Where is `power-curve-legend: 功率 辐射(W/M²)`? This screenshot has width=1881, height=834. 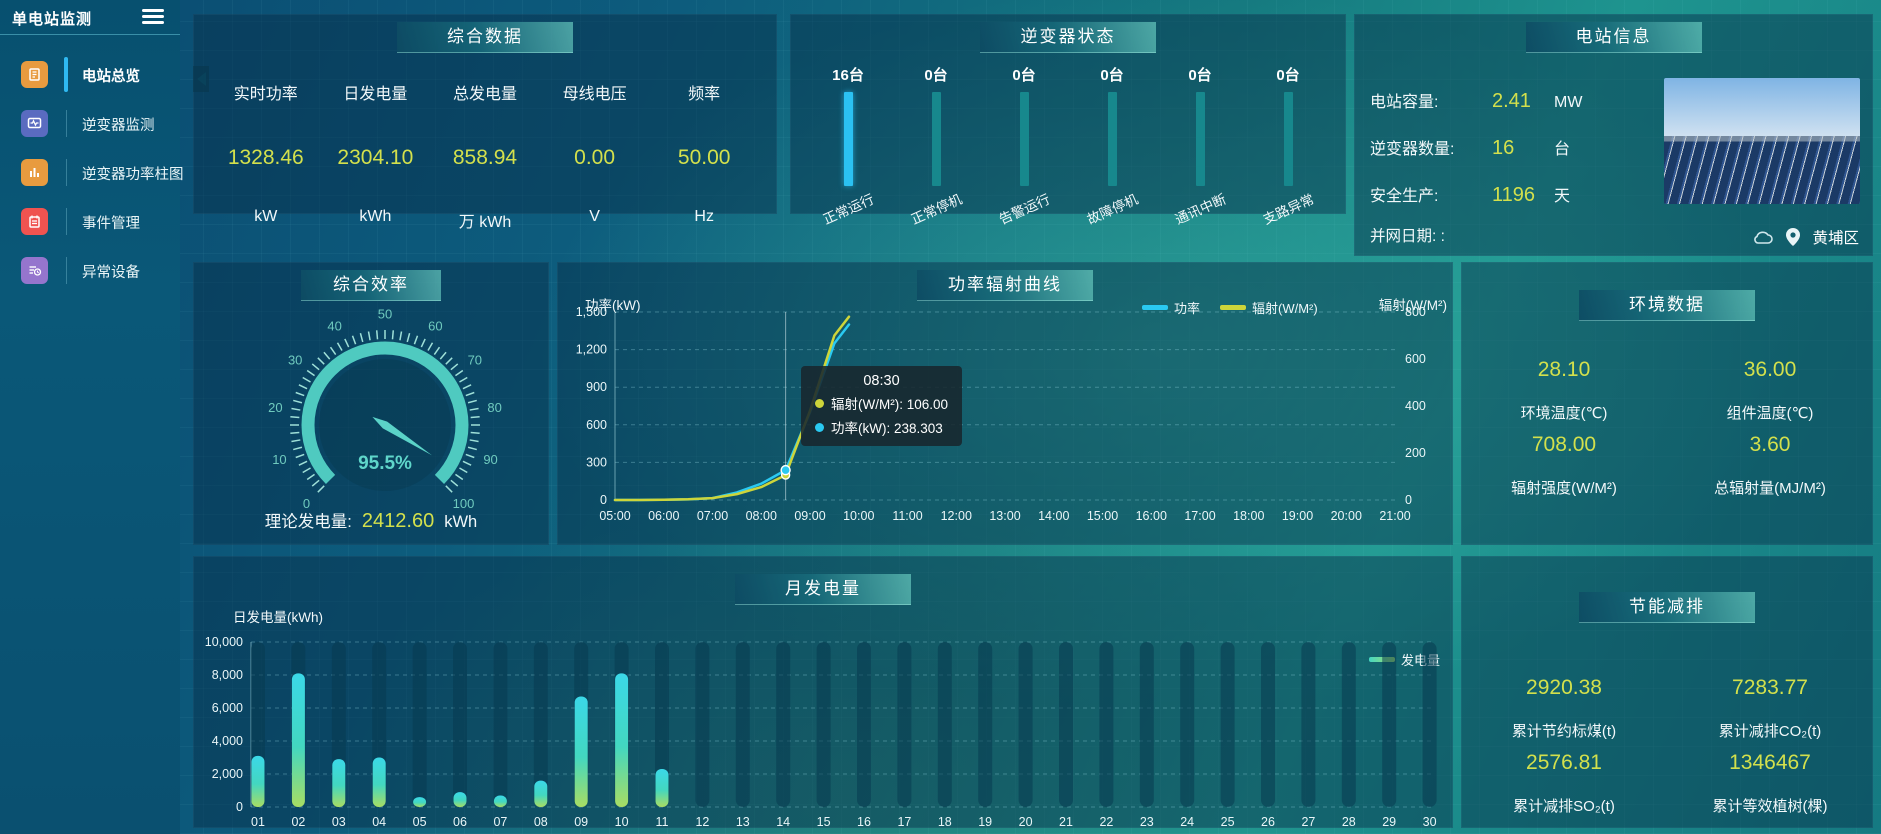 power-curve-legend: 功率 辐射(W/M²) is located at coordinates (1230, 307).